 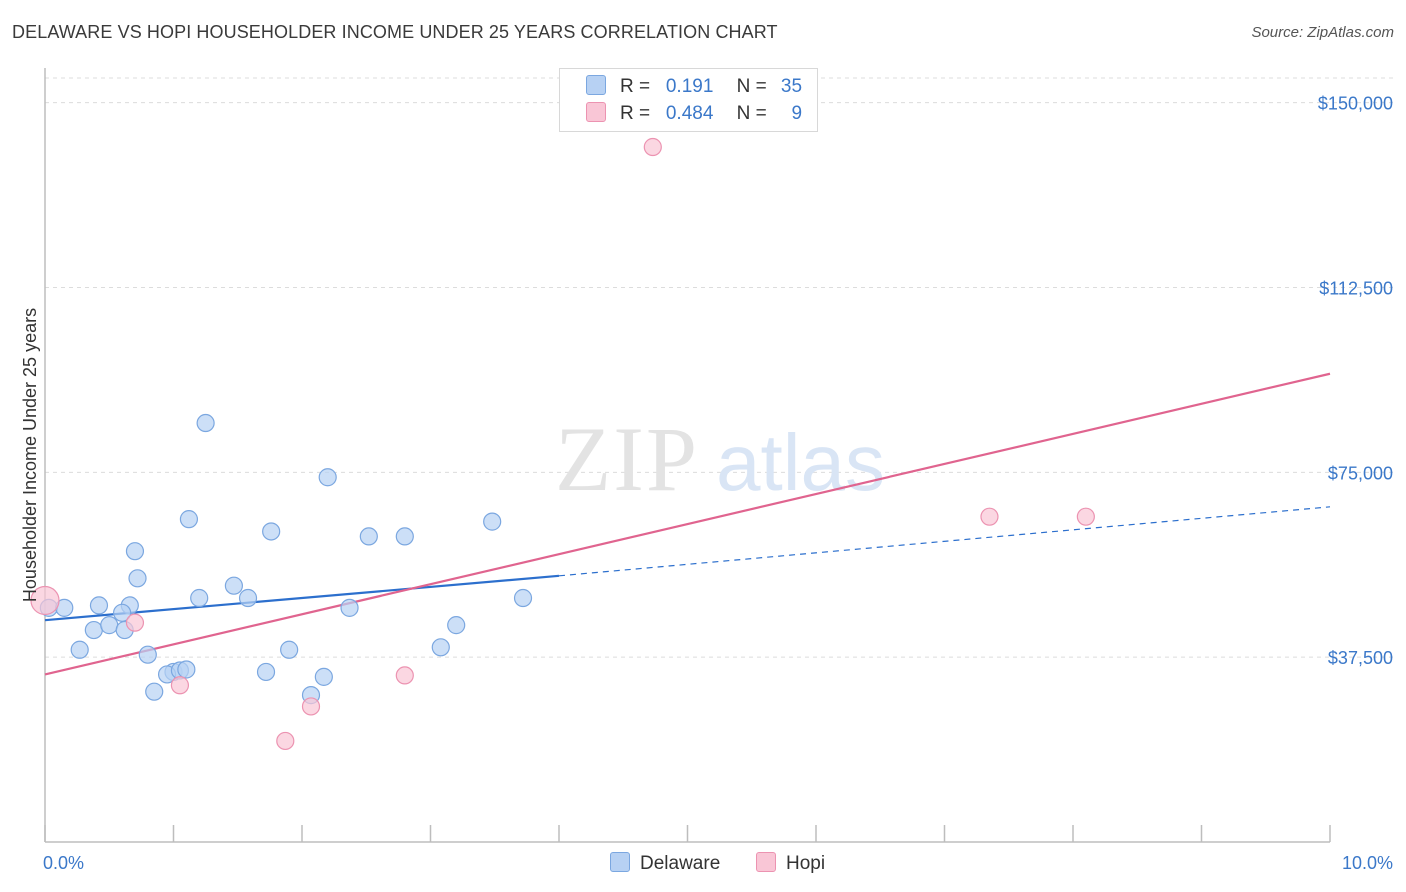 I want to click on legend-row-delaware: R = 0.191 N = 35, so click(x=694, y=87).